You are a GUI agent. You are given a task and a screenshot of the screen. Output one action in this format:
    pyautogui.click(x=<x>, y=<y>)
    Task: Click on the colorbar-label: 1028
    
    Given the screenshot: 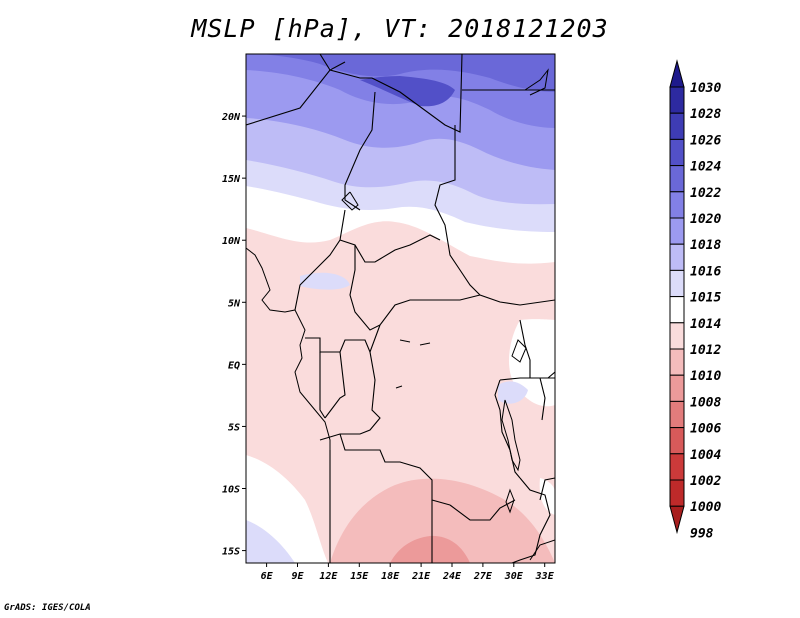 What is the action you would take?
    pyautogui.click(x=705, y=114)
    